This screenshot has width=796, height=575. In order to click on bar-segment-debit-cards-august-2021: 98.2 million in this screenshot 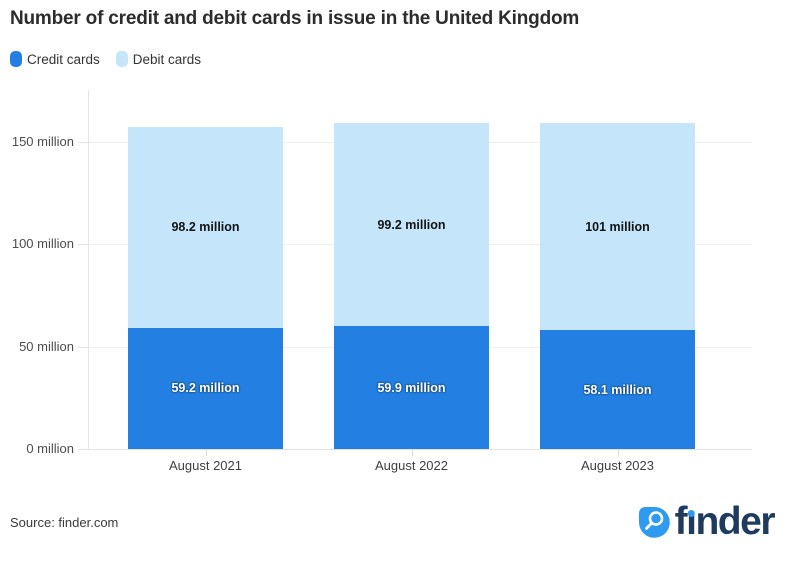, I will do `click(205, 227)`.